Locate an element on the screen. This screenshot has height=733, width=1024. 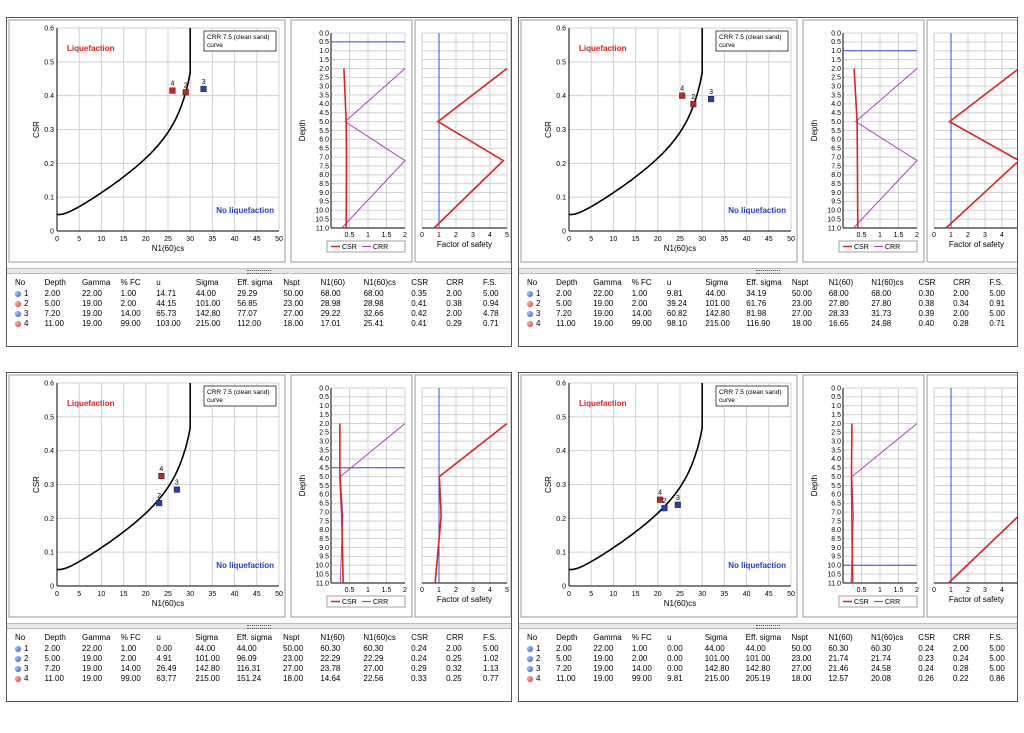
depth-tick-label: 7.5 is located at coordinates (324, 166).